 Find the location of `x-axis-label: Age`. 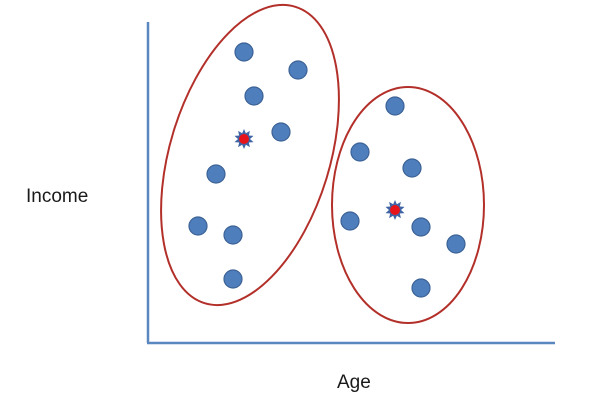

x-axis-label: Age is located at coordinates (354, 382).